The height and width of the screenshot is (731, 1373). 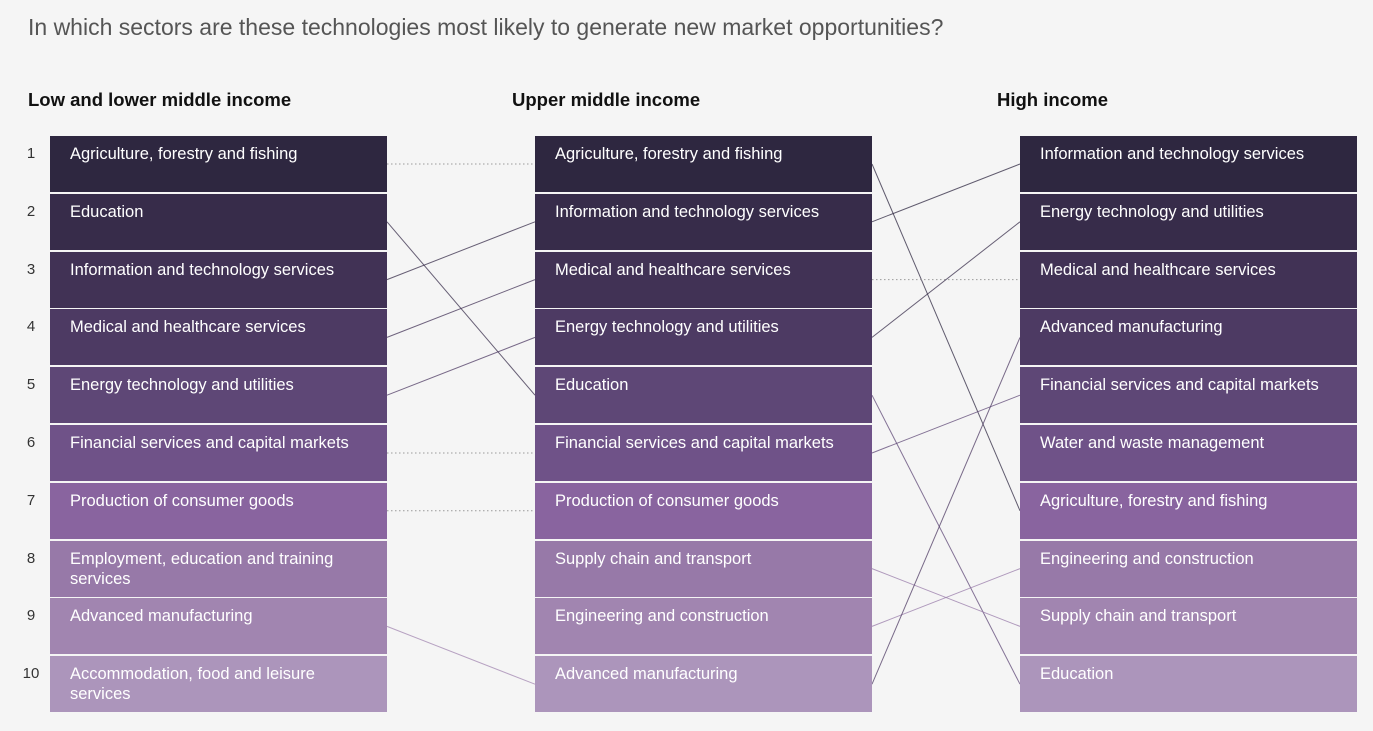 I want to click on rank-number: 8, so click(x=31, y=558).